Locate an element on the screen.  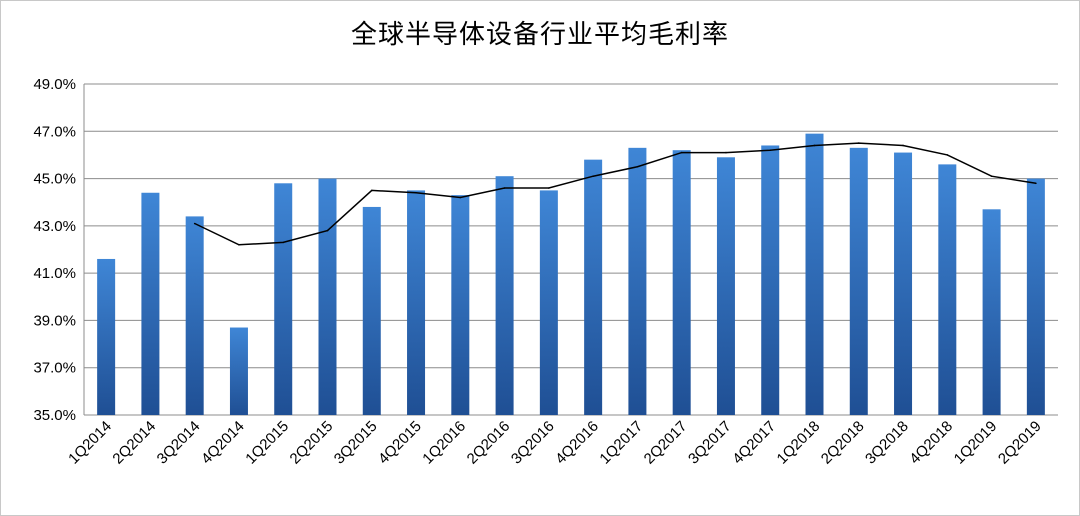
x-tick-label: 4Q2017 is located at coordinates (754, 443).